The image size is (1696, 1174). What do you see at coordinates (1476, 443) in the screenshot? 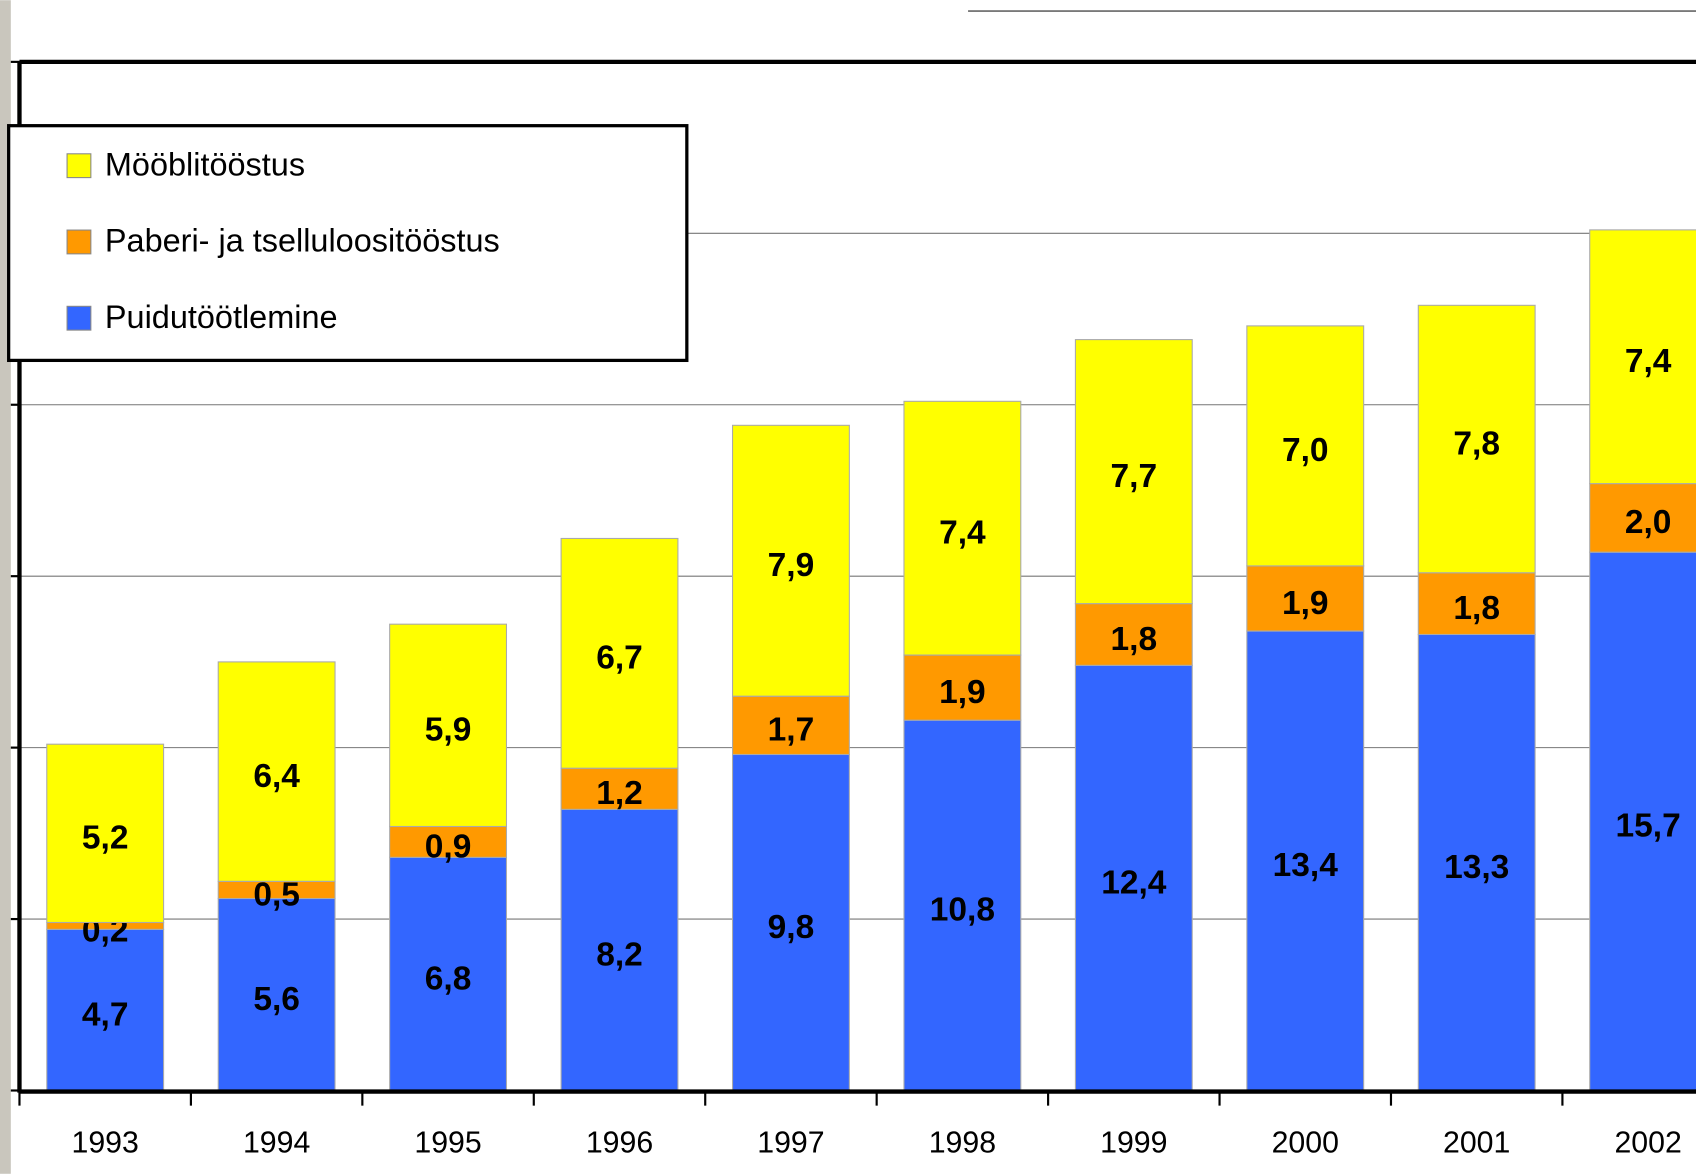
I see `value-label: 7,8` at bounding box center [1476, 443].